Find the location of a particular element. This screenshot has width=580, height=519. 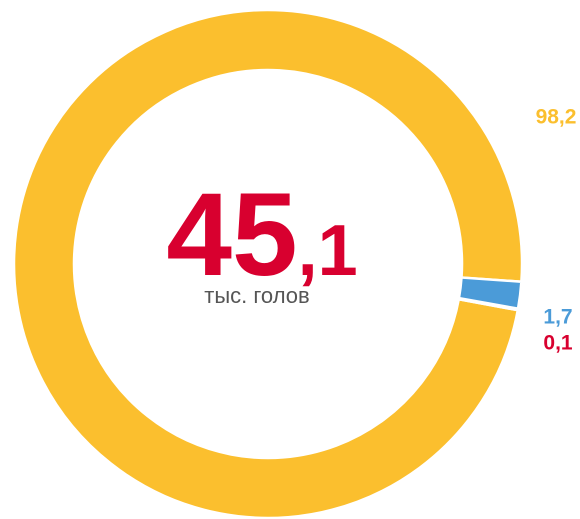

value-label: 0,1 is located at coordinates (558, 343).